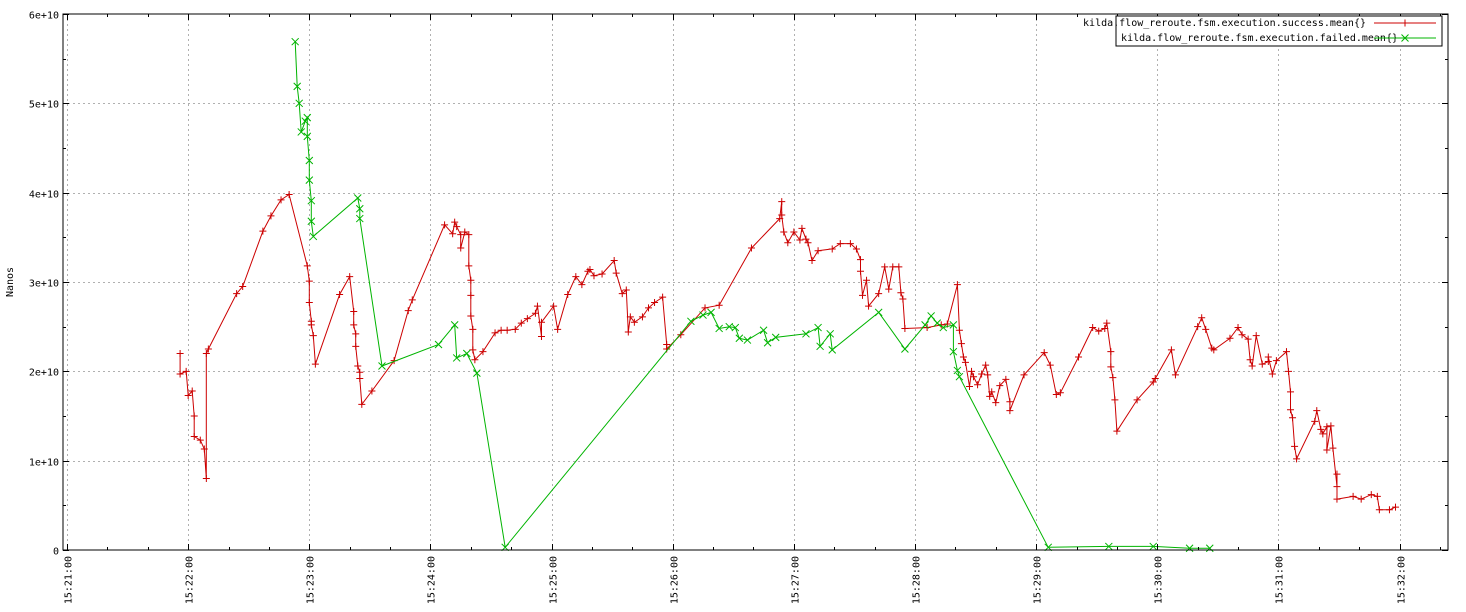  Describe the element at coordinates (190, 580) in the screenshot. I see `x-tick-label: 15:22:00` at that location.